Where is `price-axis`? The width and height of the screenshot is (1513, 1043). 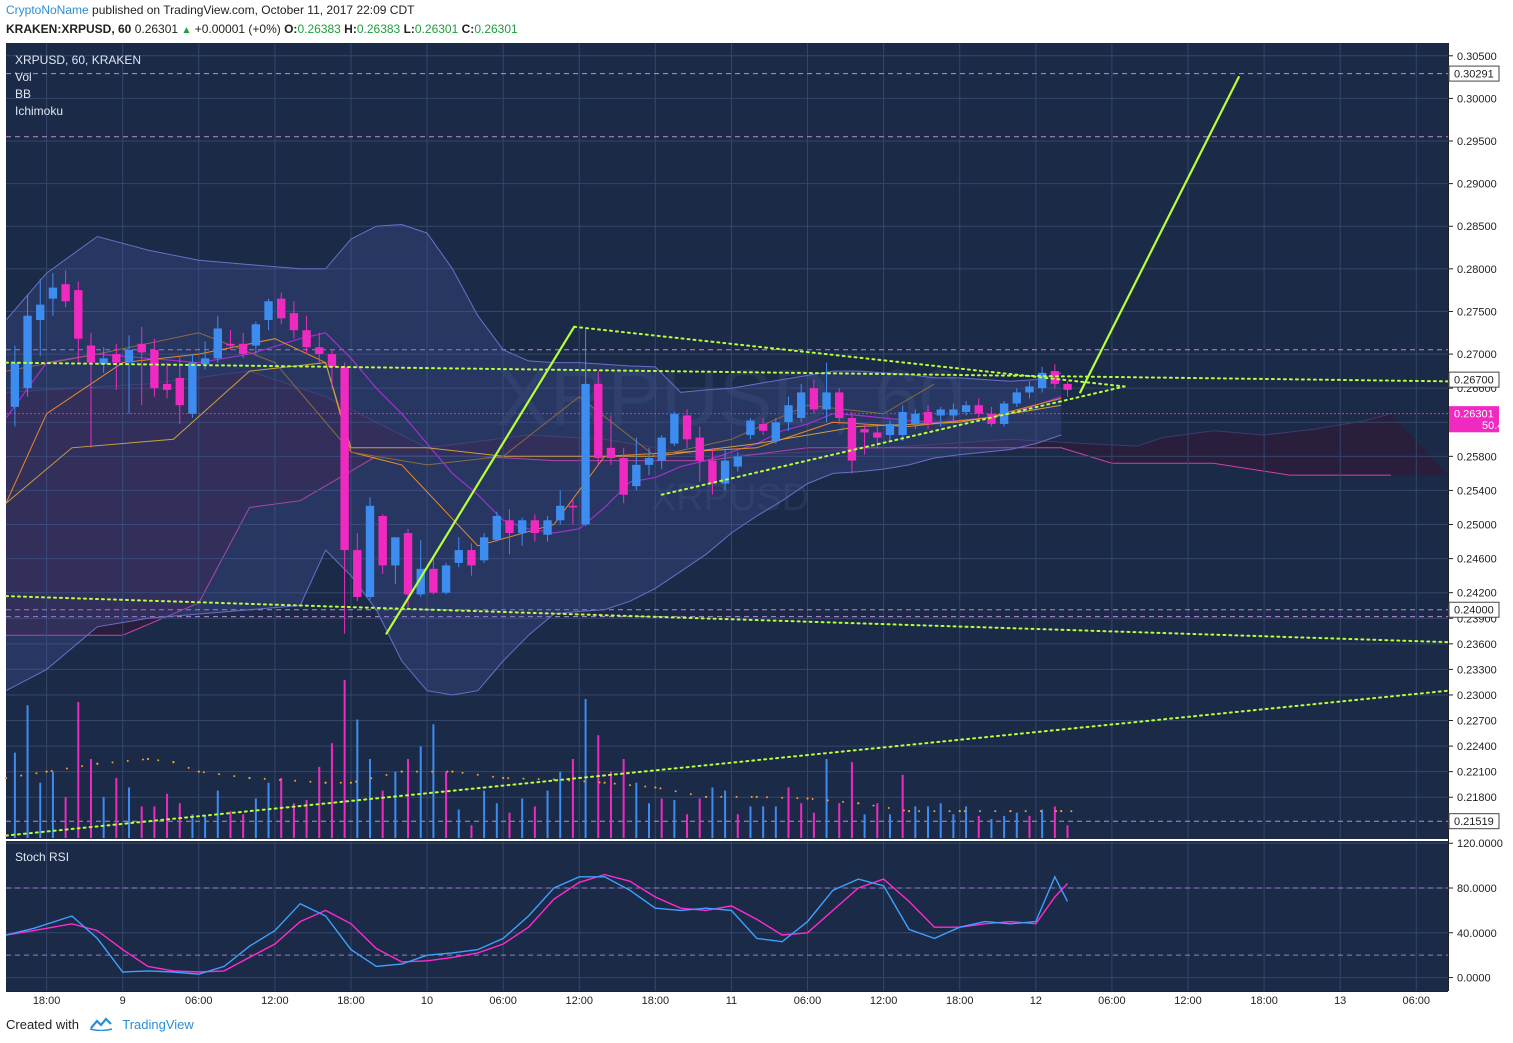
price-axis is located at coordinates (1480, 517).